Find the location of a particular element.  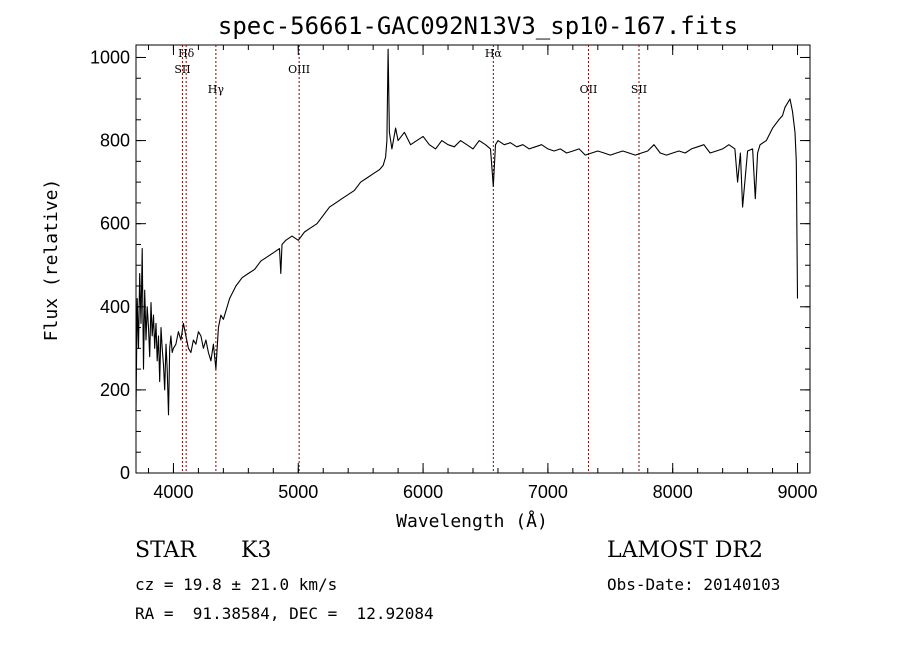

line-marker-label: OII is located at coordinates (589, 89).